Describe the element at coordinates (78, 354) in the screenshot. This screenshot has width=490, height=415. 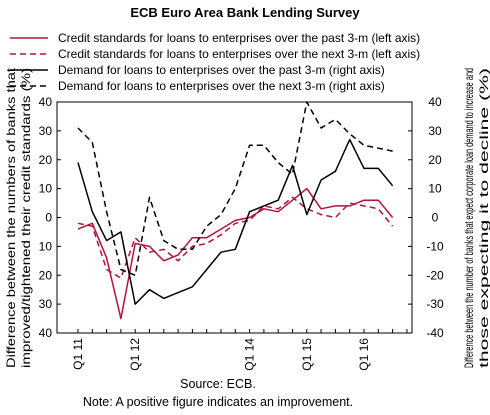
I see `x-tick-label: Q1 11` at that location.